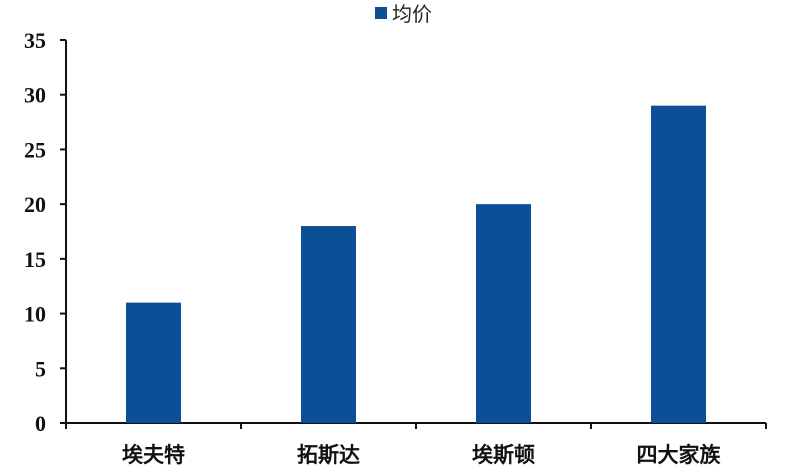 This screenshot has width=800, height=475. Describe the element at coordinates (35, 314) in the screenshot. I see `y-tick-label: 10` at that location.